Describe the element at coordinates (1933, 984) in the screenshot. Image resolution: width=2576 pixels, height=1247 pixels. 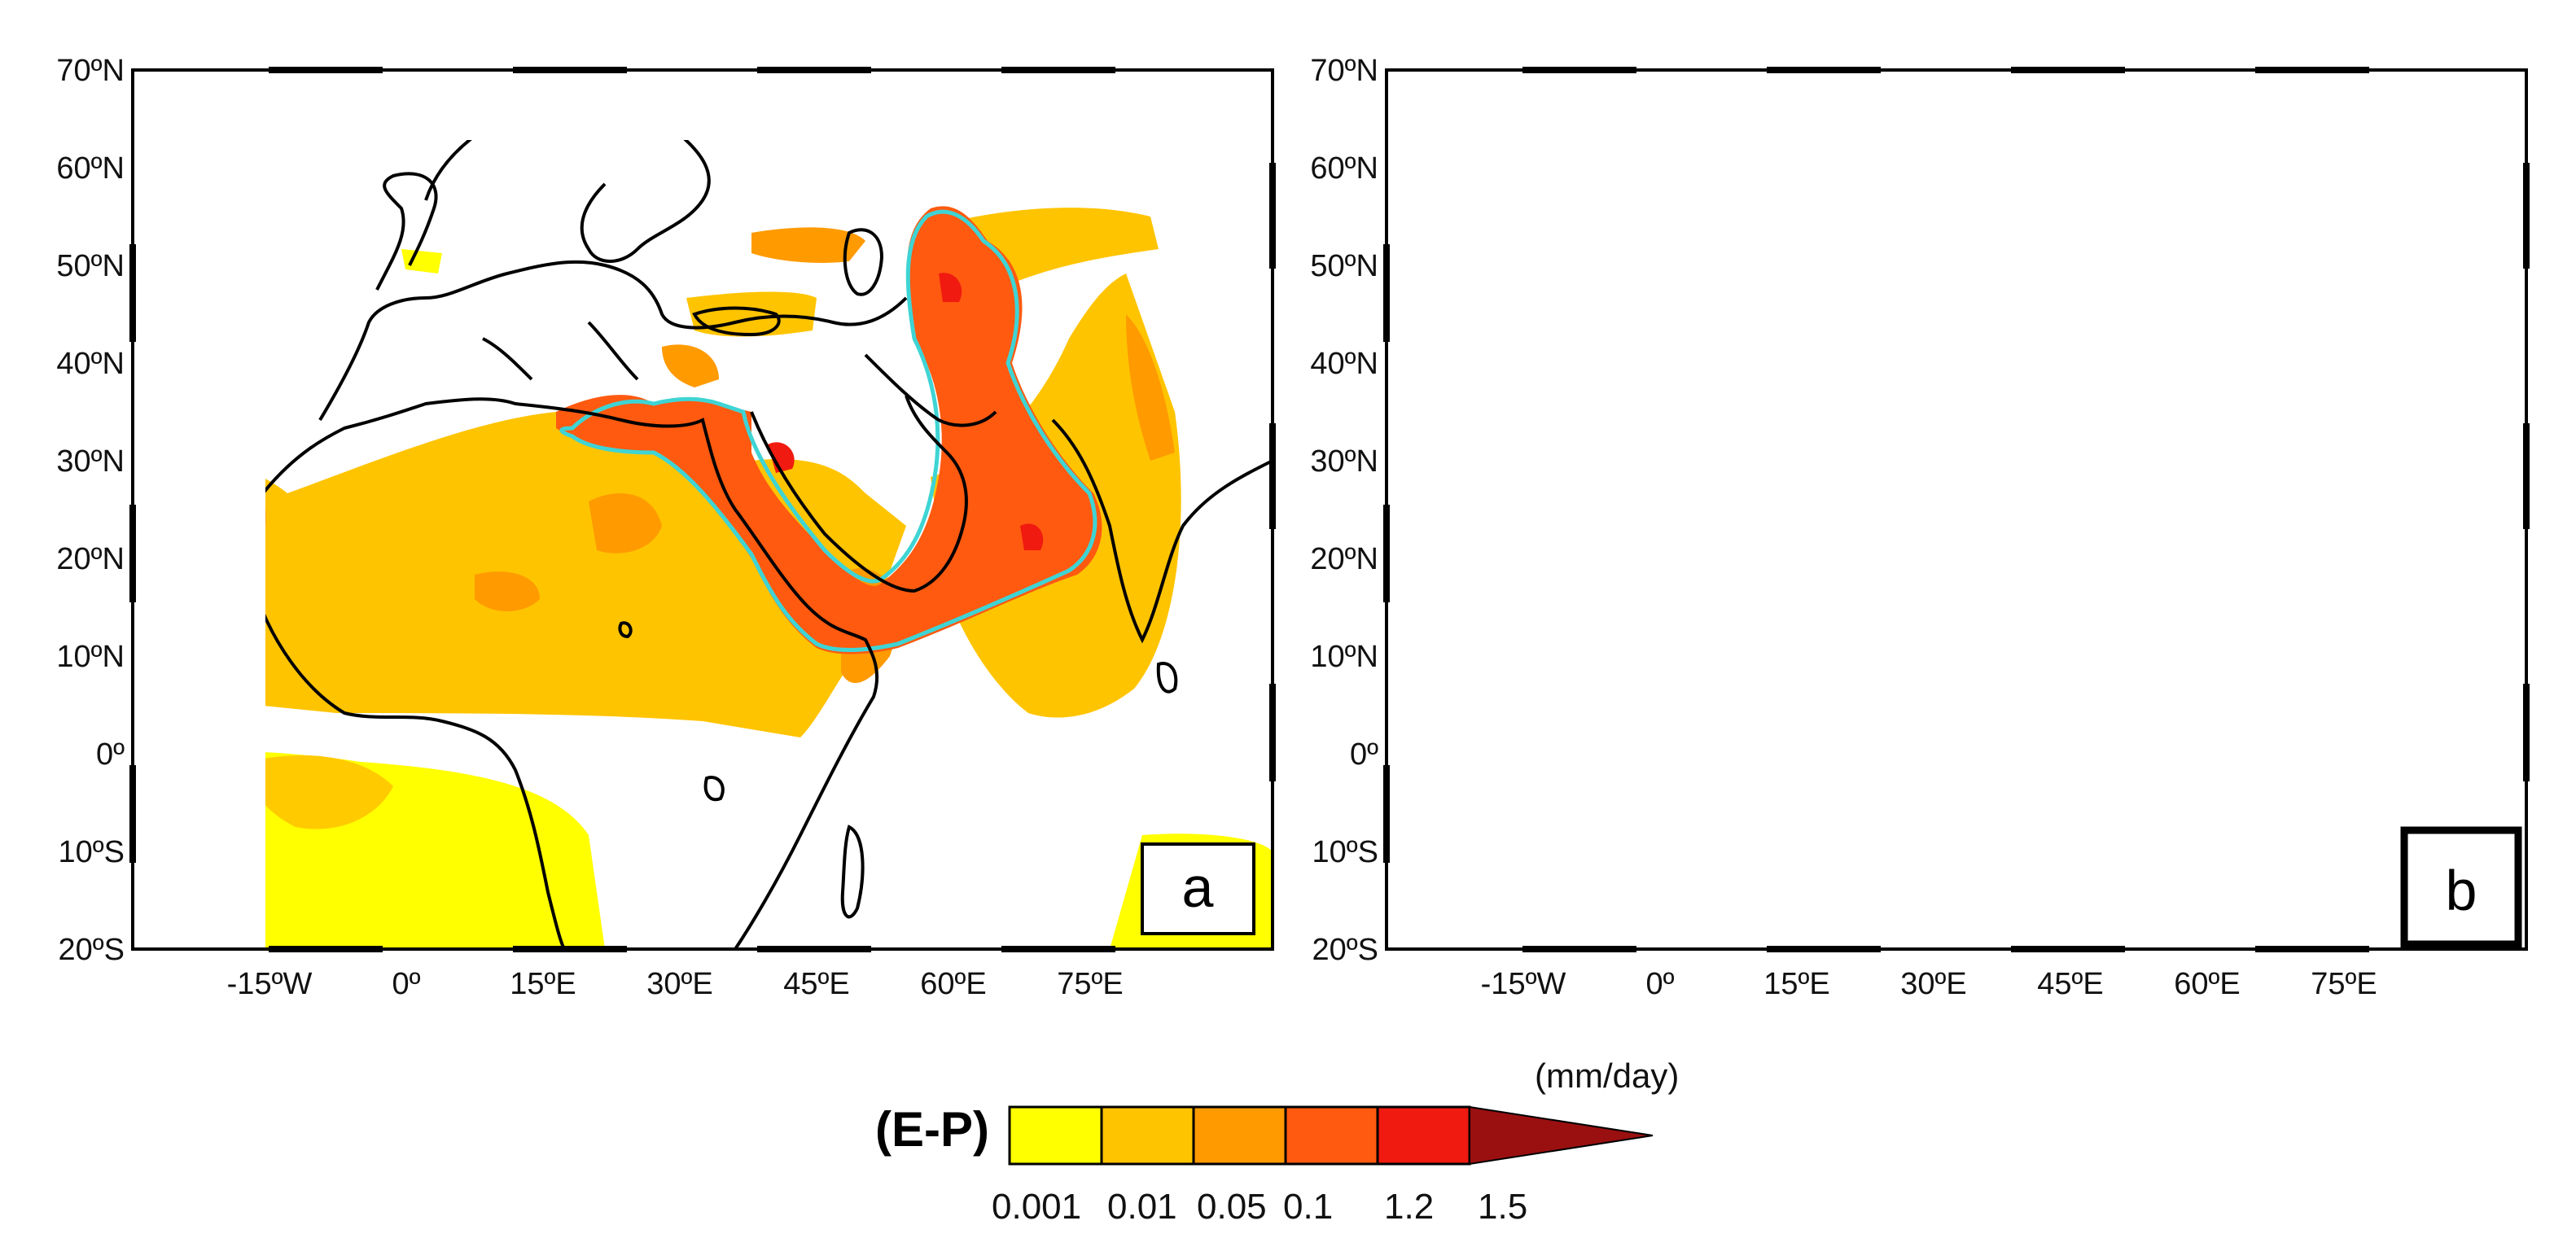
I see `panel-b-lon-tick-label: 30ºE` at that location.